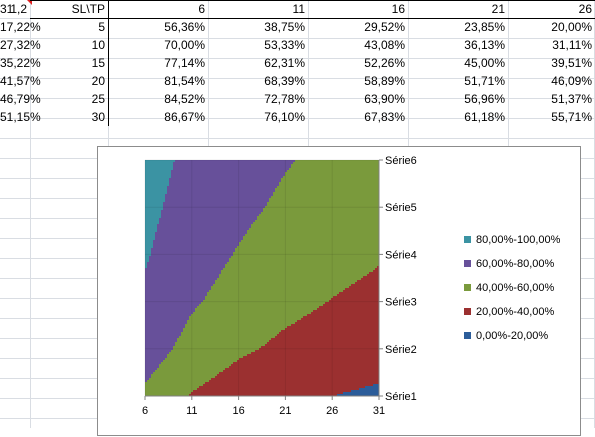 This screenshot has width=595, height=437. Describe the element at coordinates (512, 336) in the screenshot. I see `legend-label: 0,00%-20,00%` at that location.